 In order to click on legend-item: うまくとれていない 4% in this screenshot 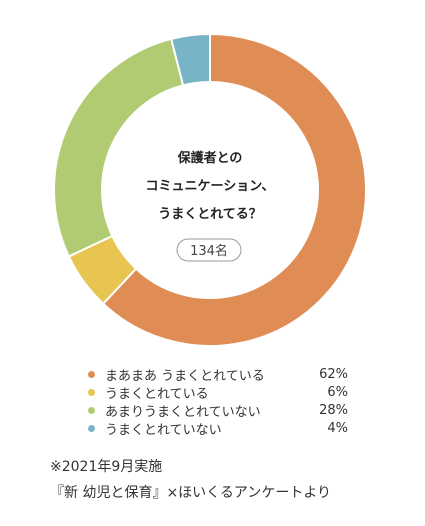, I will do `click(218, 428)`.